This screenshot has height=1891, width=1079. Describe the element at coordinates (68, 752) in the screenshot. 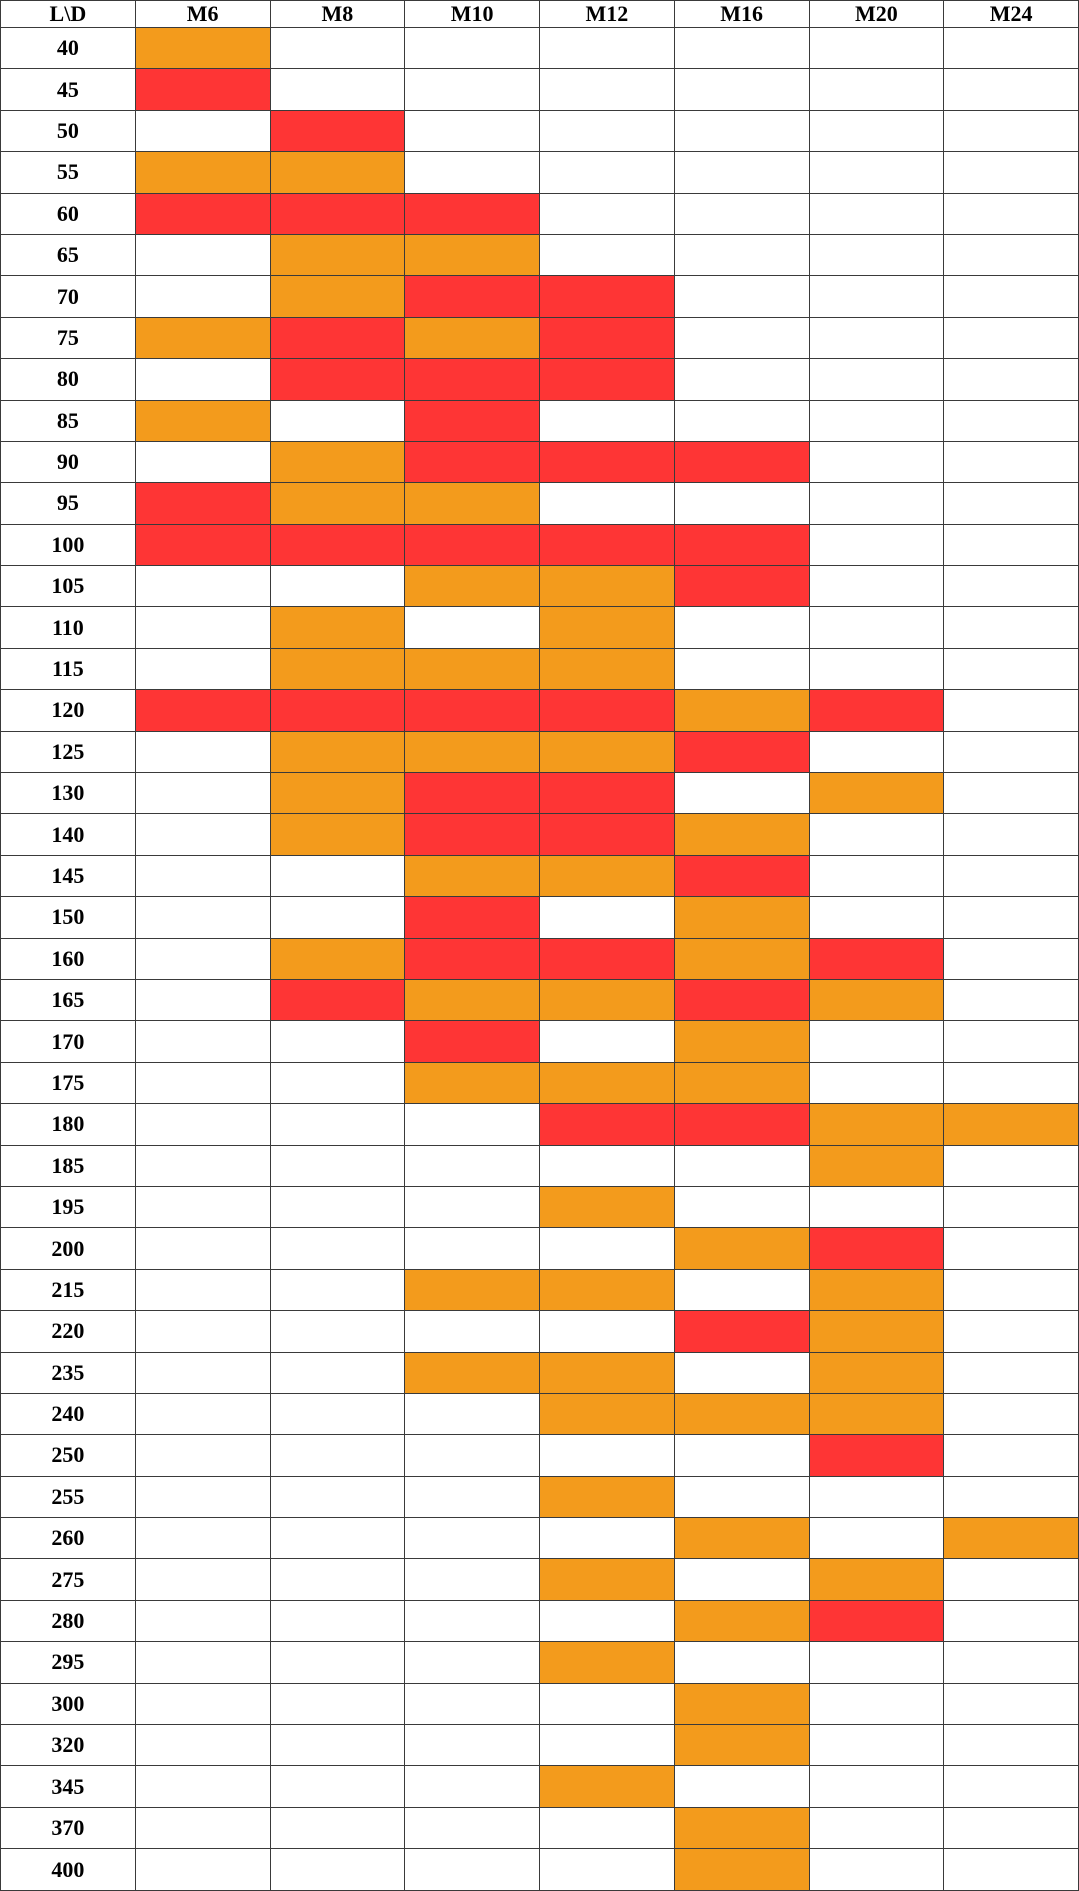

I see `row-label: 125` at that location.